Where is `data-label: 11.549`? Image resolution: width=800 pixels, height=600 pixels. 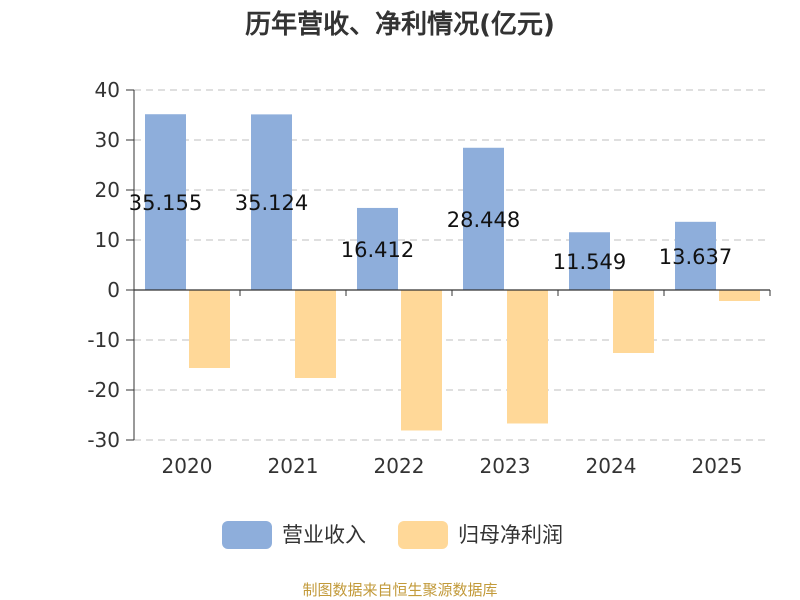 data-label: 11.549 is located at coordinates (589, 262).